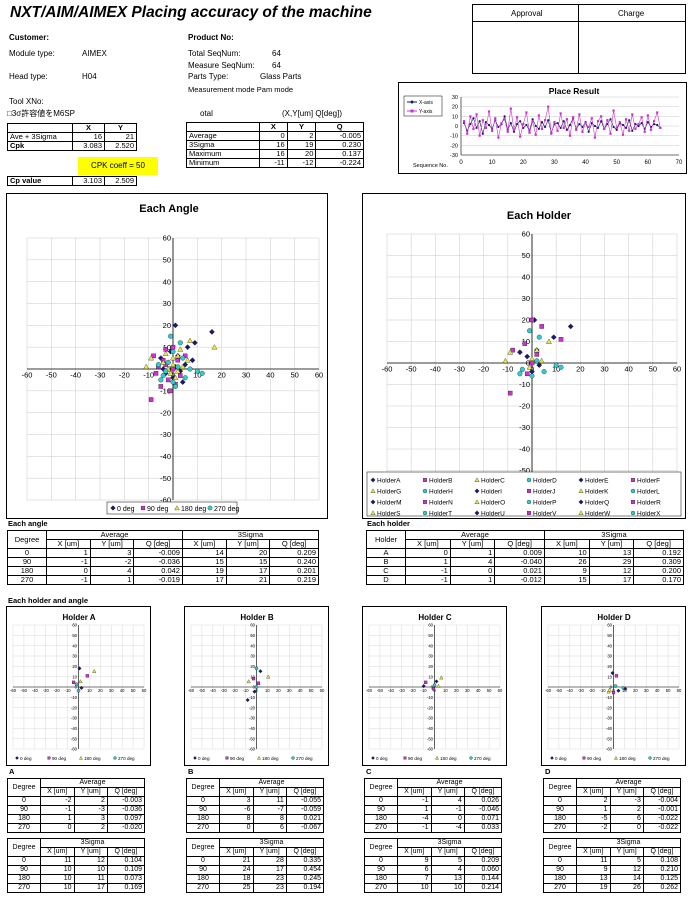 This screenshot has height=904, width=695. I want to click on x-tick-label: 50, so click(616, 163).